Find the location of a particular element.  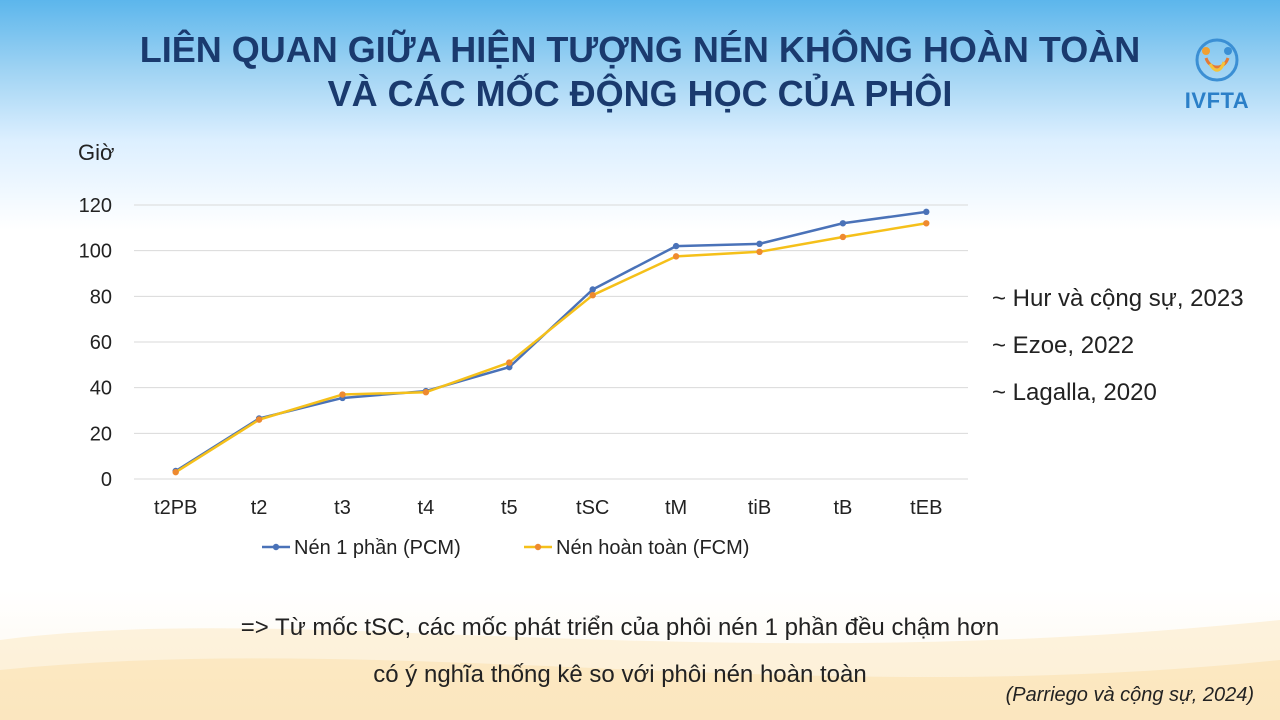

x-tick-label: tiB is located at coordinates (759, 508).